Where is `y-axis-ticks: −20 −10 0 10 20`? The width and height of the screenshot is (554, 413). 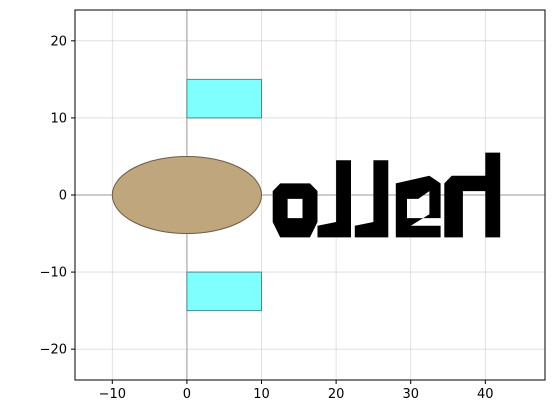 y-axis-ticks: −20 −10 0 10 20 is located at coordinates (57, 196).